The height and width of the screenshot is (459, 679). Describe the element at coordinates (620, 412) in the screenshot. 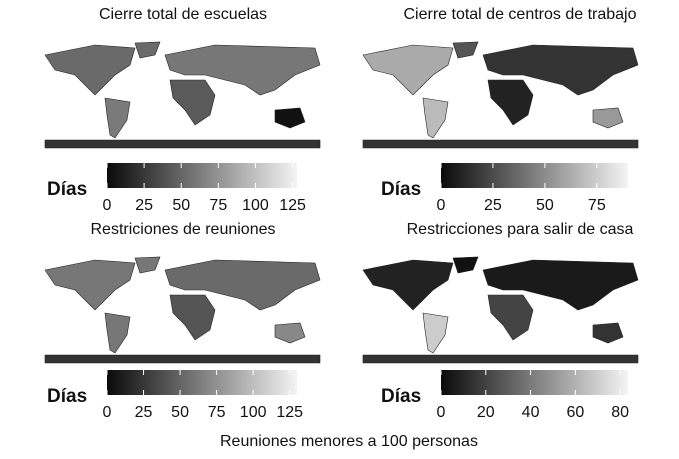

I see `legend-tick-label: 80` at that location.